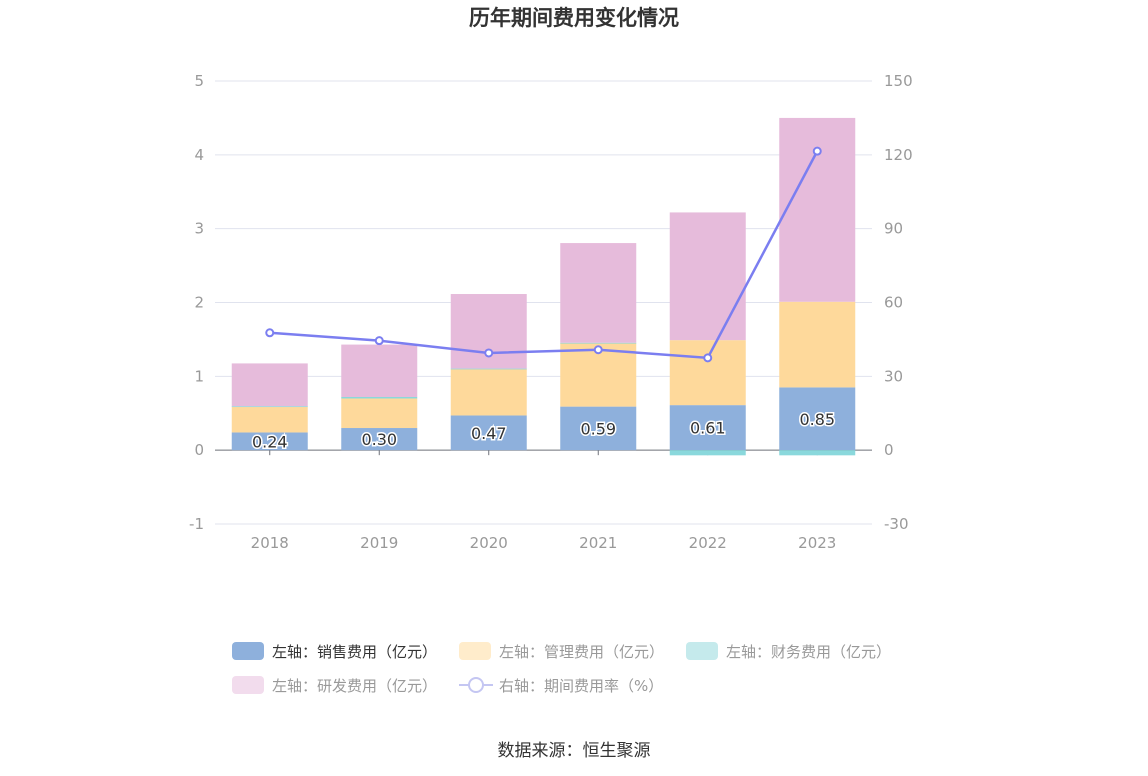 The width and height of the screenshot is (1148, 776). I want to click on legend-swatch-rd, so click(248, 685).